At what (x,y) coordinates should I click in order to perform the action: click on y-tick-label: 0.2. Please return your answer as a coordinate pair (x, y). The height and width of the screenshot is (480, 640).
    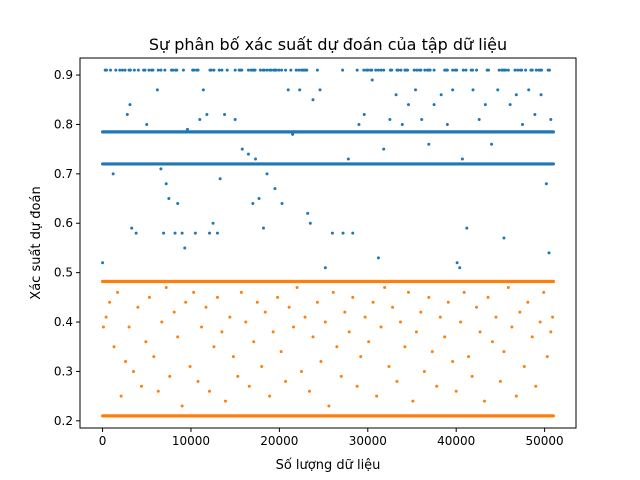
    Looking at the image, I should click on (63, 421).